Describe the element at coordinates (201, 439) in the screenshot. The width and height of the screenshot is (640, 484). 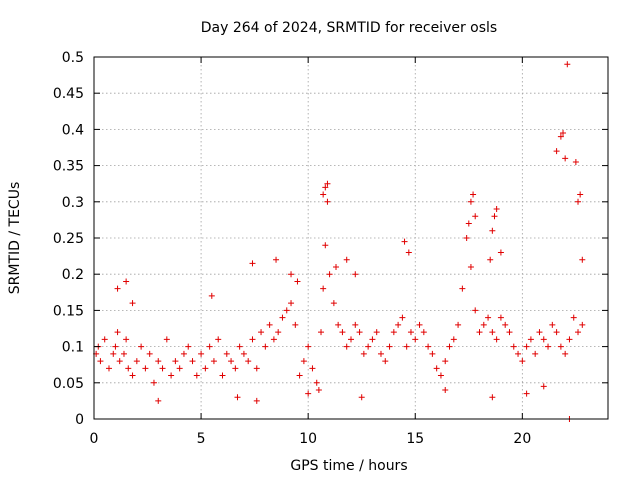
I see `x-tick-label: 5` at that location.